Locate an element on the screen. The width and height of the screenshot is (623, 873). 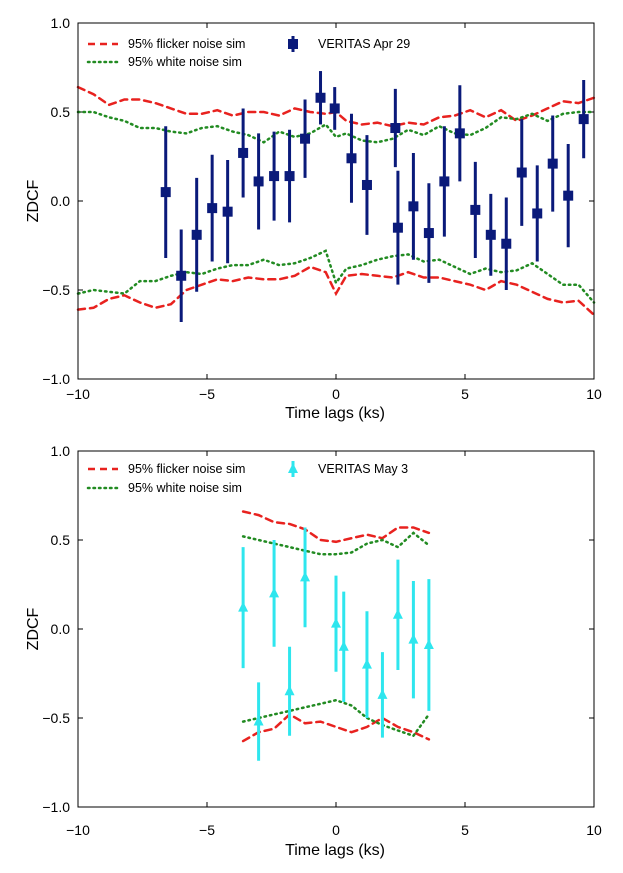
legend-veritas-label: VERITAS May 3 is located at coordinates (363, 469).